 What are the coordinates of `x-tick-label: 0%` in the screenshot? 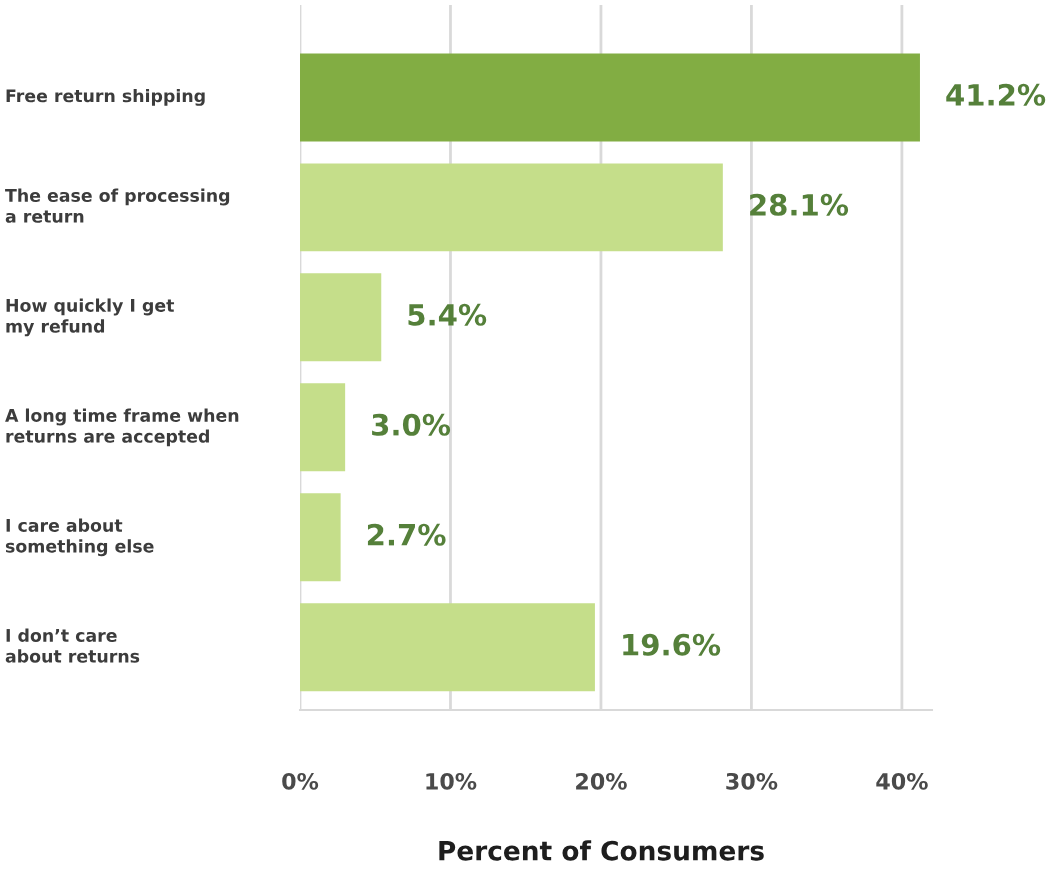 It's located at (300, 781).